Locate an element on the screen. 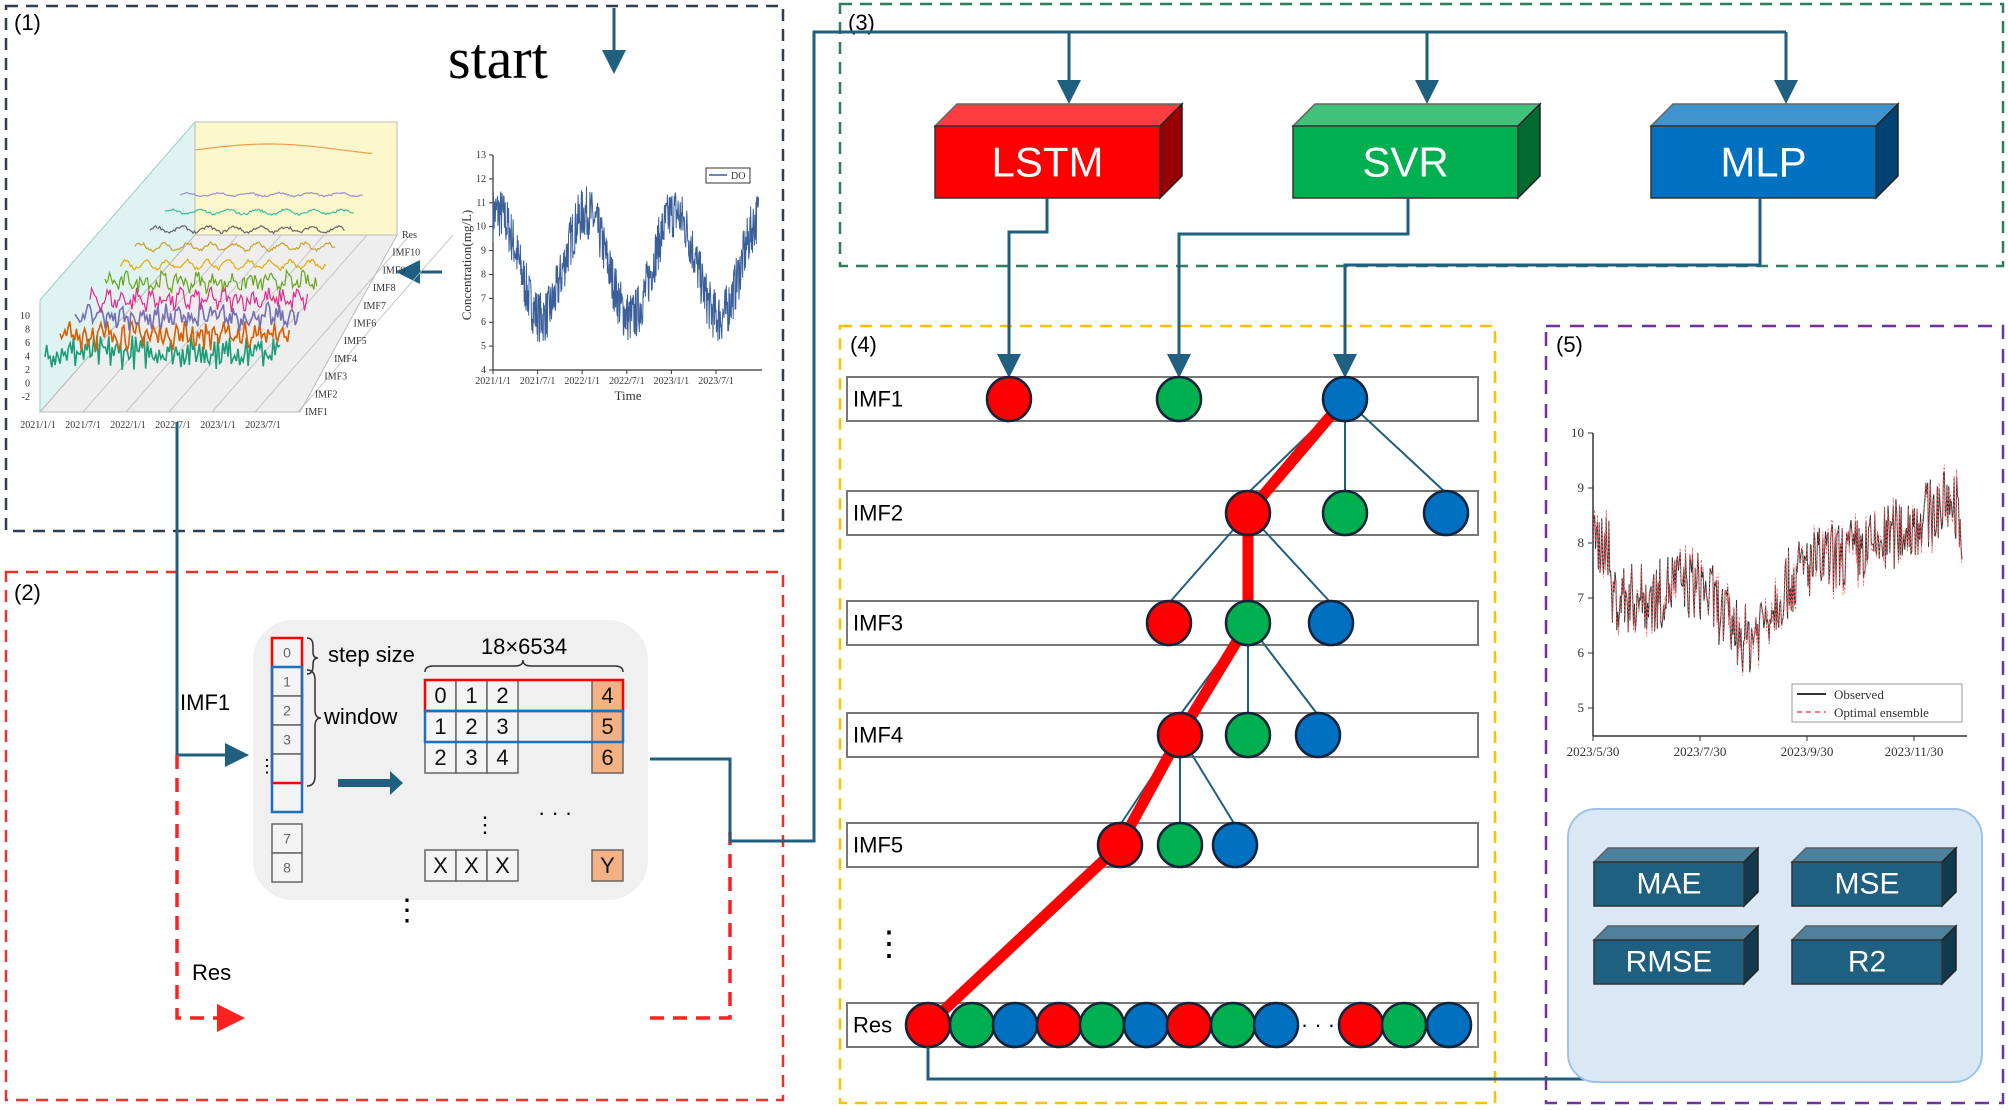 The image size is (2008, 1110). window-brace is located at coordinates (314, 728).